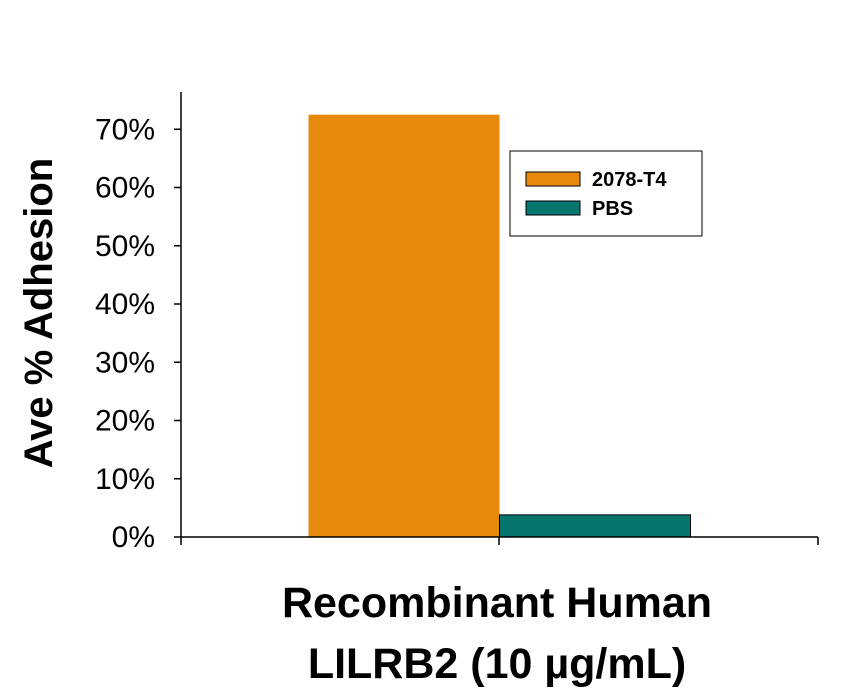 This screenshot has width=861, height=697. I want to click on legend-swatch-pbs, so click(553, 208).